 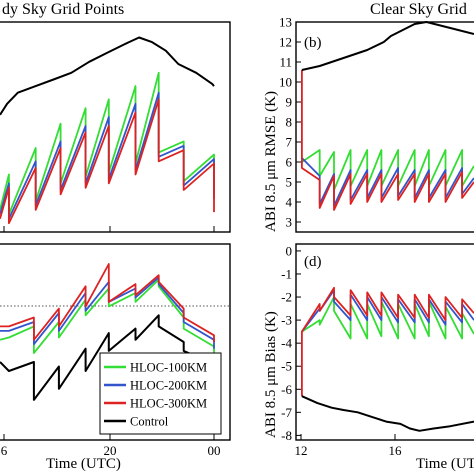 I want to click on panel-c-series, so click(x=107, y=332).